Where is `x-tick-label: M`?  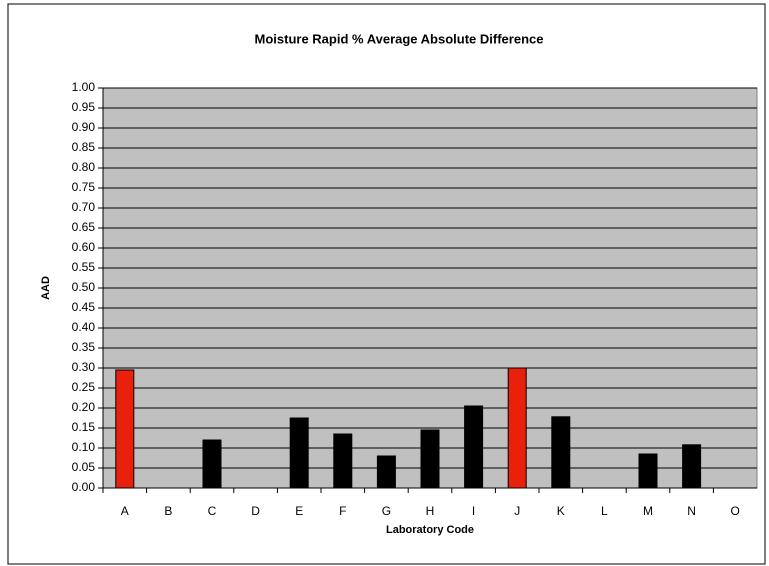 x-tick-label: M is located at coordinates (648, 511).